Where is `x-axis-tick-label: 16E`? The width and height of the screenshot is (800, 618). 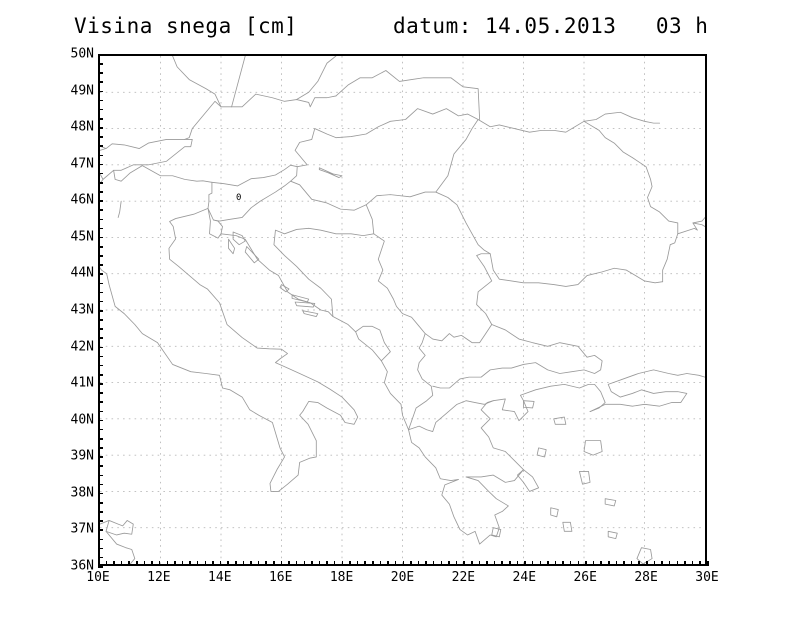
x-axis-tick-label: 16E is located at coordinates (280, 577).